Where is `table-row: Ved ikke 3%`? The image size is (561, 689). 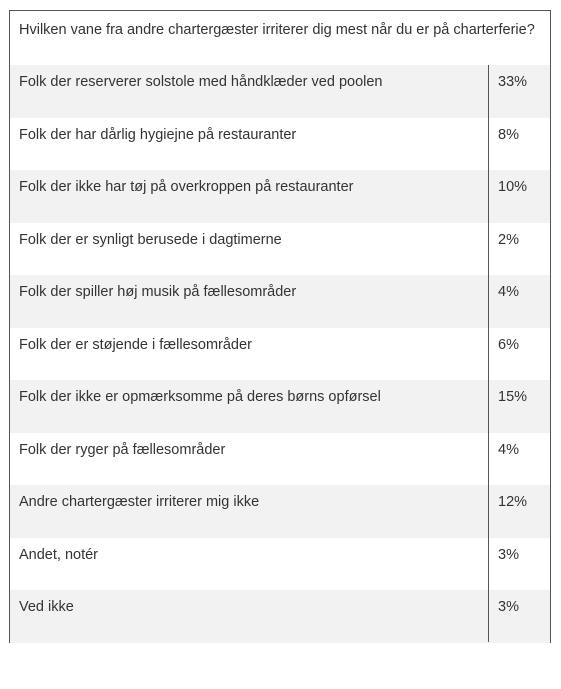 table-row: Ved ikke 3% is located at coordinates (280, 616).